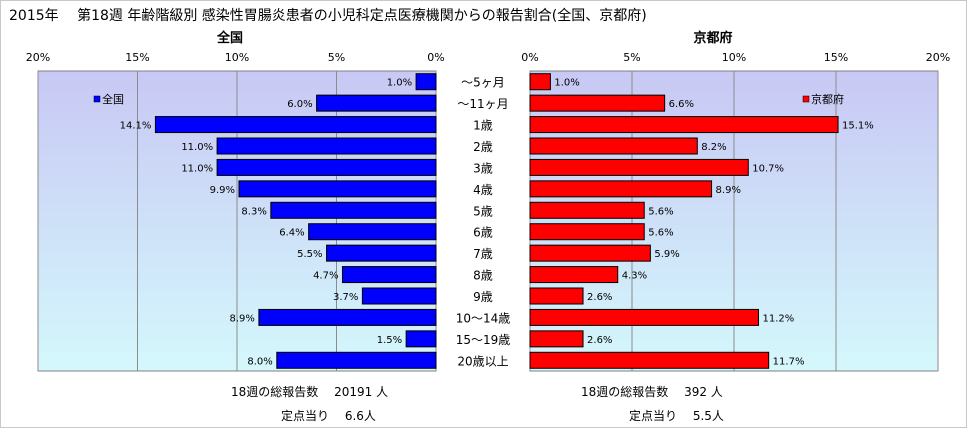 The height and width of the screenshot is (428, 967). I want to click on category-label: 3歳, so click(483, 168).